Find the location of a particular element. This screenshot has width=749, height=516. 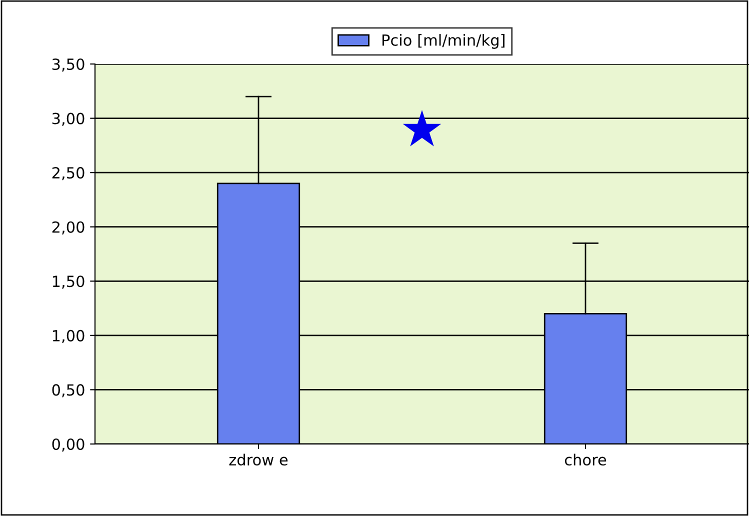

y-tick-label: 3,50 is located at coordinates (68, 65).